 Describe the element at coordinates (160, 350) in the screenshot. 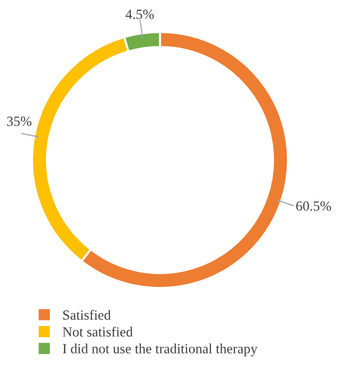

I see `legend-label: I did not use the traditional therapy` at that location.